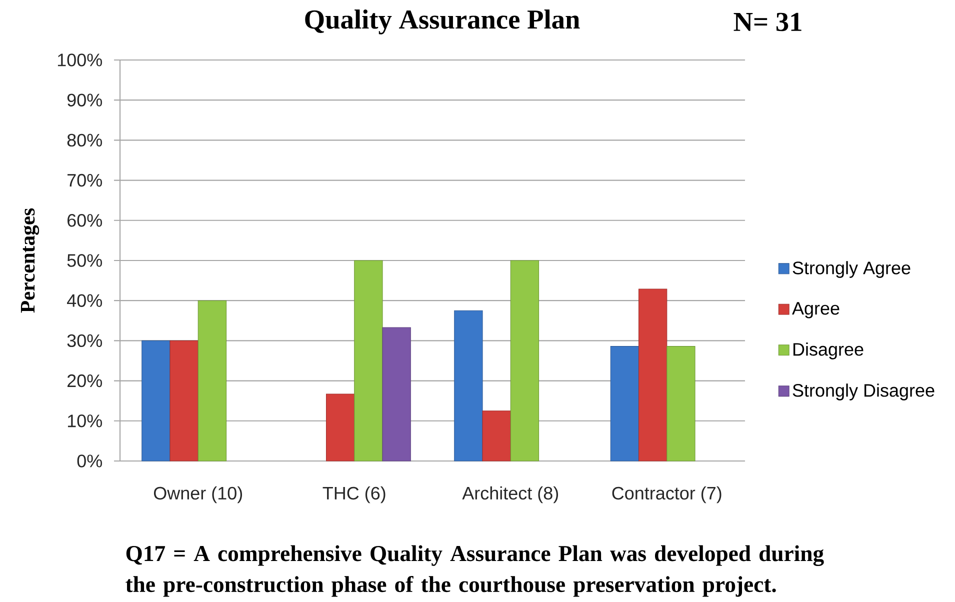 This screenshot has width=955, height=602. I want to click on legend-label: Agree, so click(816, 310).